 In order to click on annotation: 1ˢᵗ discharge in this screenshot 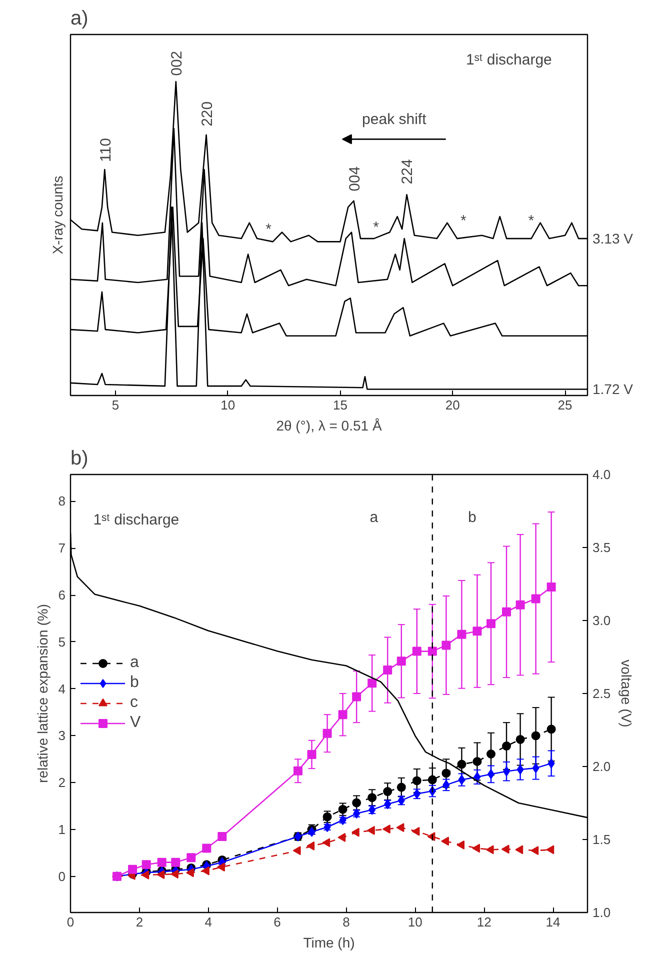, I will do `click(136, 520)`.